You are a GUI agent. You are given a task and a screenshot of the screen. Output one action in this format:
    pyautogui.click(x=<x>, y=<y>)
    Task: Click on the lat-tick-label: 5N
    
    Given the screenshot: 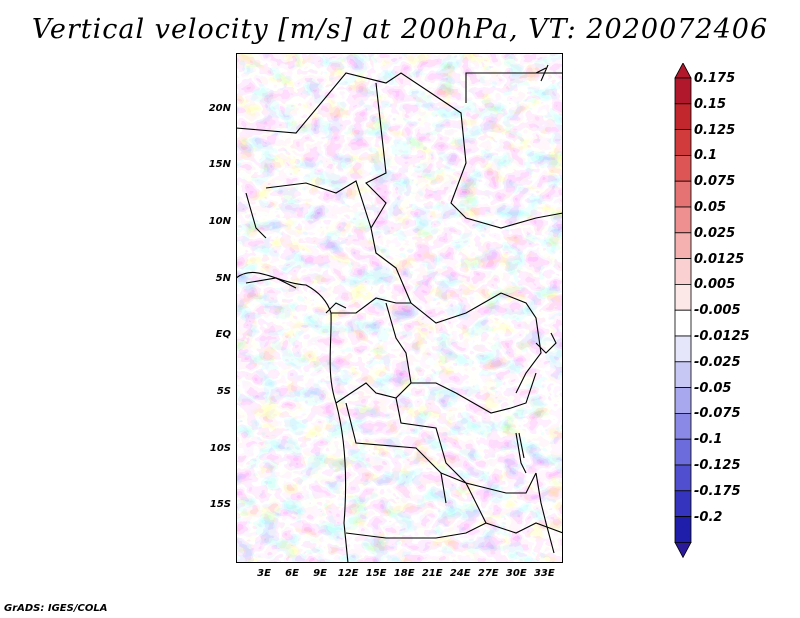 What is the action you would take?
    pyautogui.click(x=223, y=278)
    